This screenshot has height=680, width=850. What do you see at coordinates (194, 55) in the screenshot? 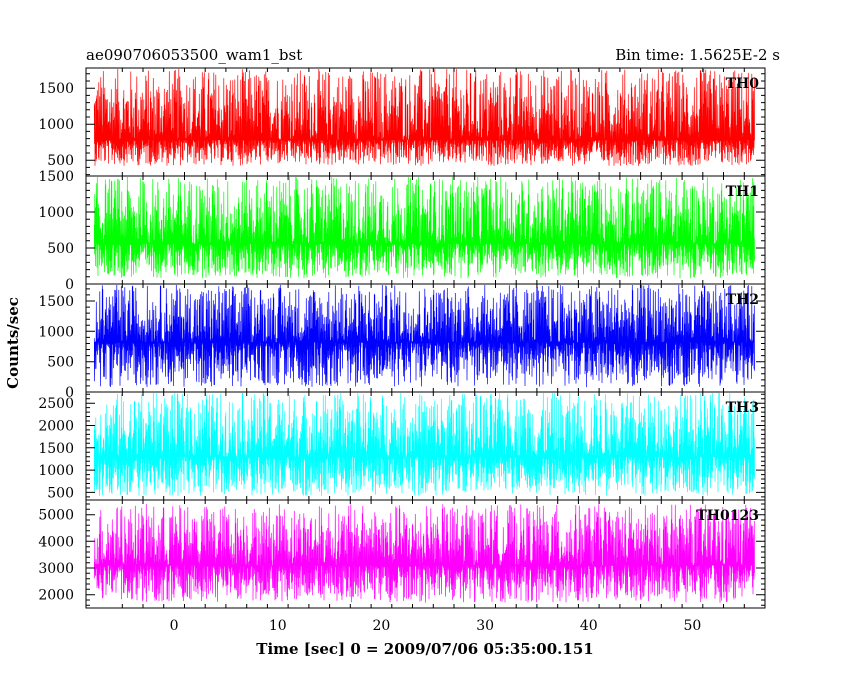
I see `chart-title: ae090706053500_wam1_bst` at bounding box center [194, 55].